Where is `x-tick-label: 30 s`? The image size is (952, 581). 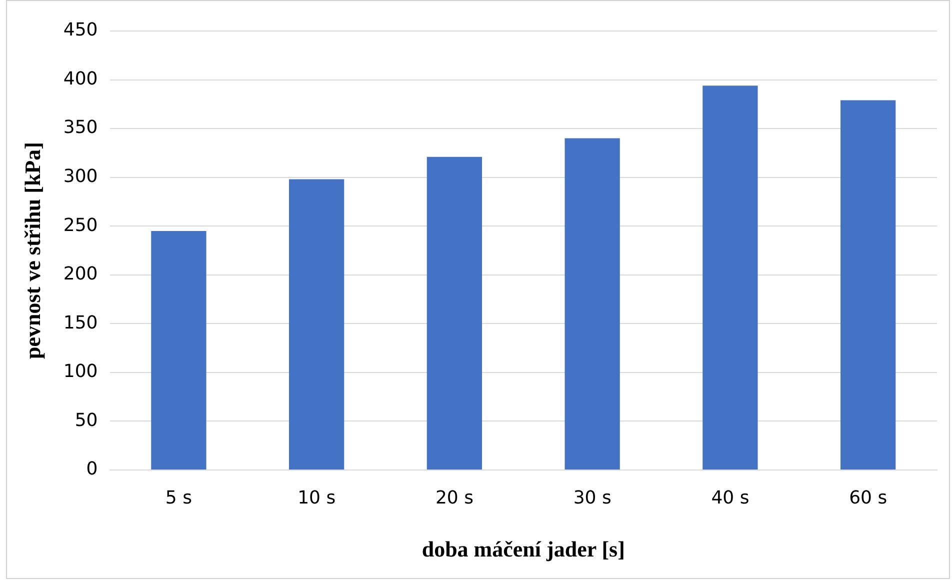 x-tick-label: 30 s is located at coordinates (592, 497).